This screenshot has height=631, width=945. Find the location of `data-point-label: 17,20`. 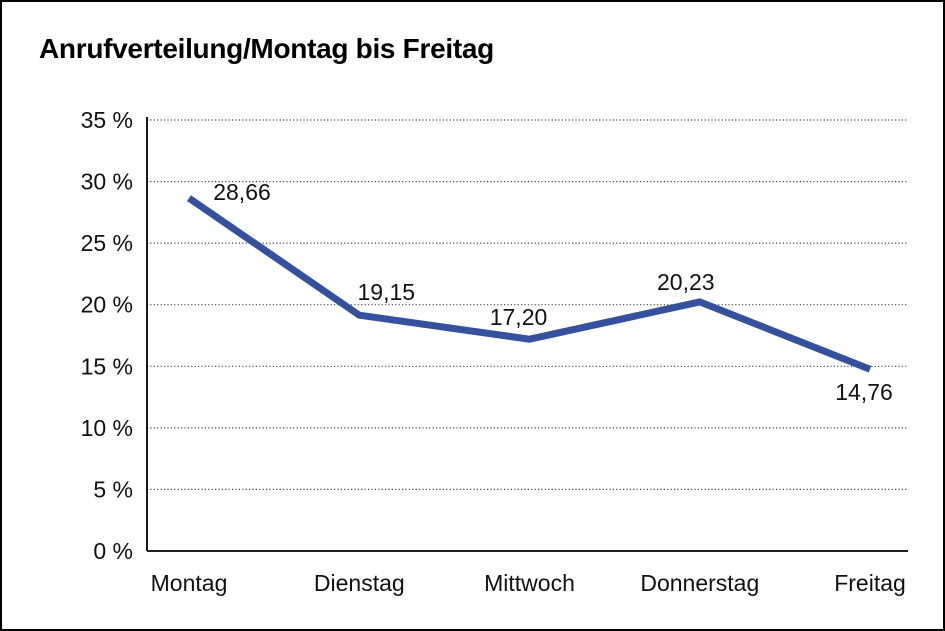

data-point-label: 17,20 is located at coordinates (519, 317).